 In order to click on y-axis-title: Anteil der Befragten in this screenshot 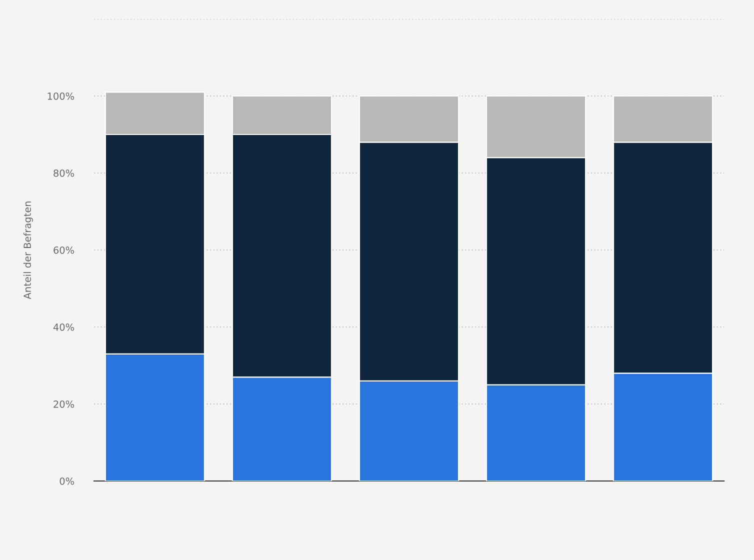, I will do `click(28, 251)`.